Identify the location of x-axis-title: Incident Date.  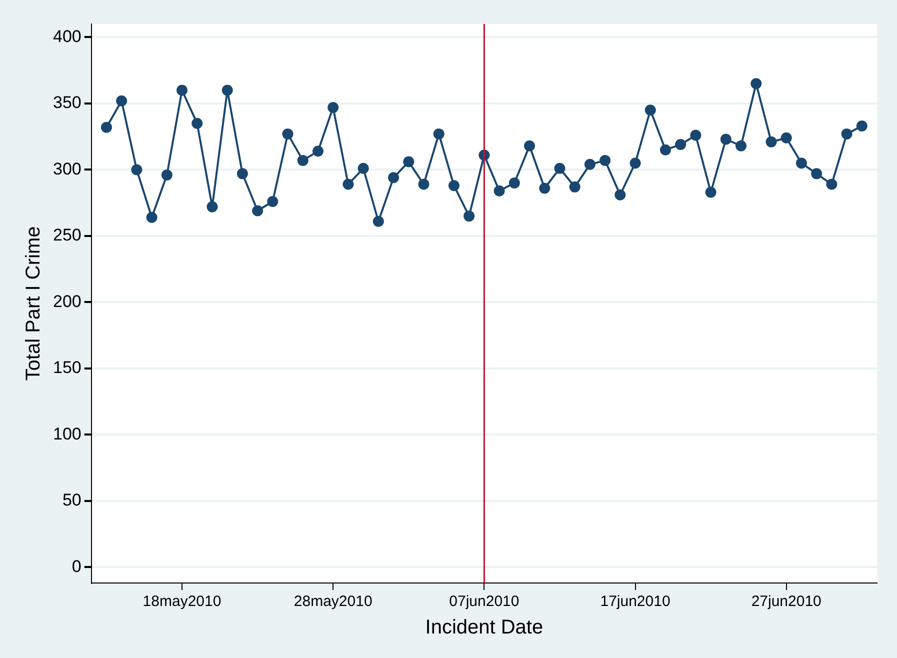
(484, 627).